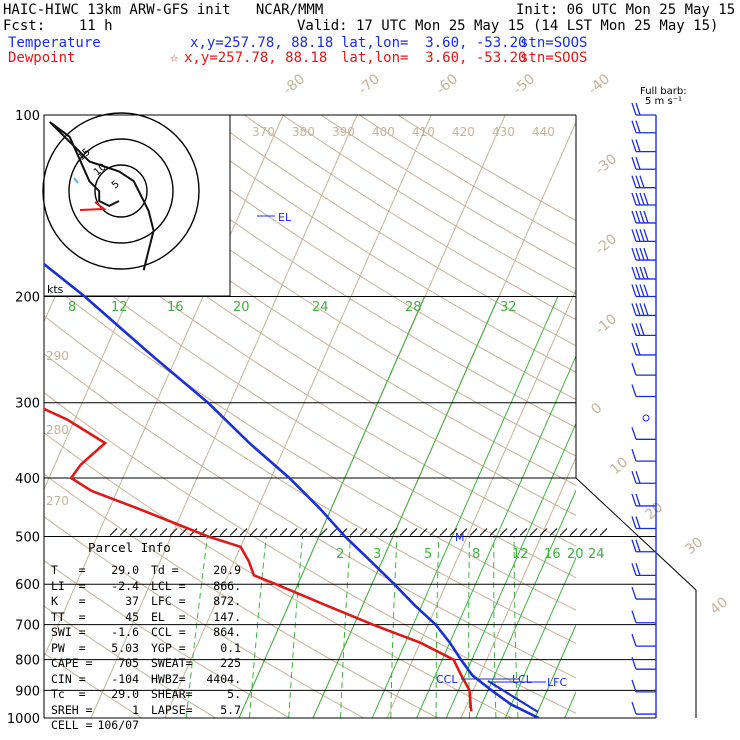 The image size is (740, 740). Describe the element at coordinates (135, 709) in the screenshot. I see `parcel-info-cell: 1` at that location.